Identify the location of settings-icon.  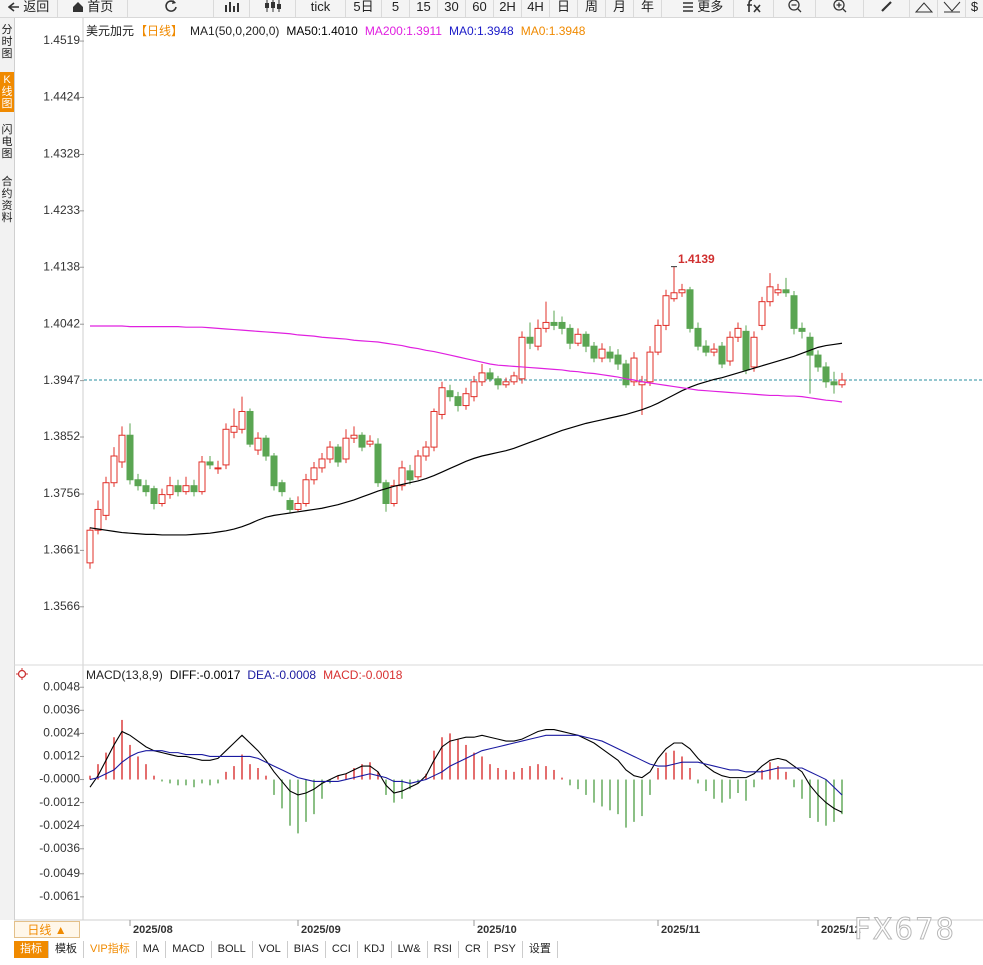
(22, 674).